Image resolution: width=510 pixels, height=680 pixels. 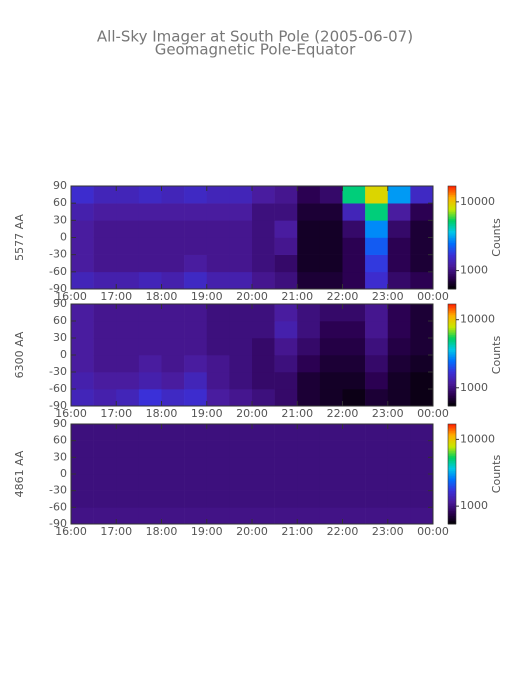 I want to click on x-tick-label: 22:00, so click(x=343, y=531).